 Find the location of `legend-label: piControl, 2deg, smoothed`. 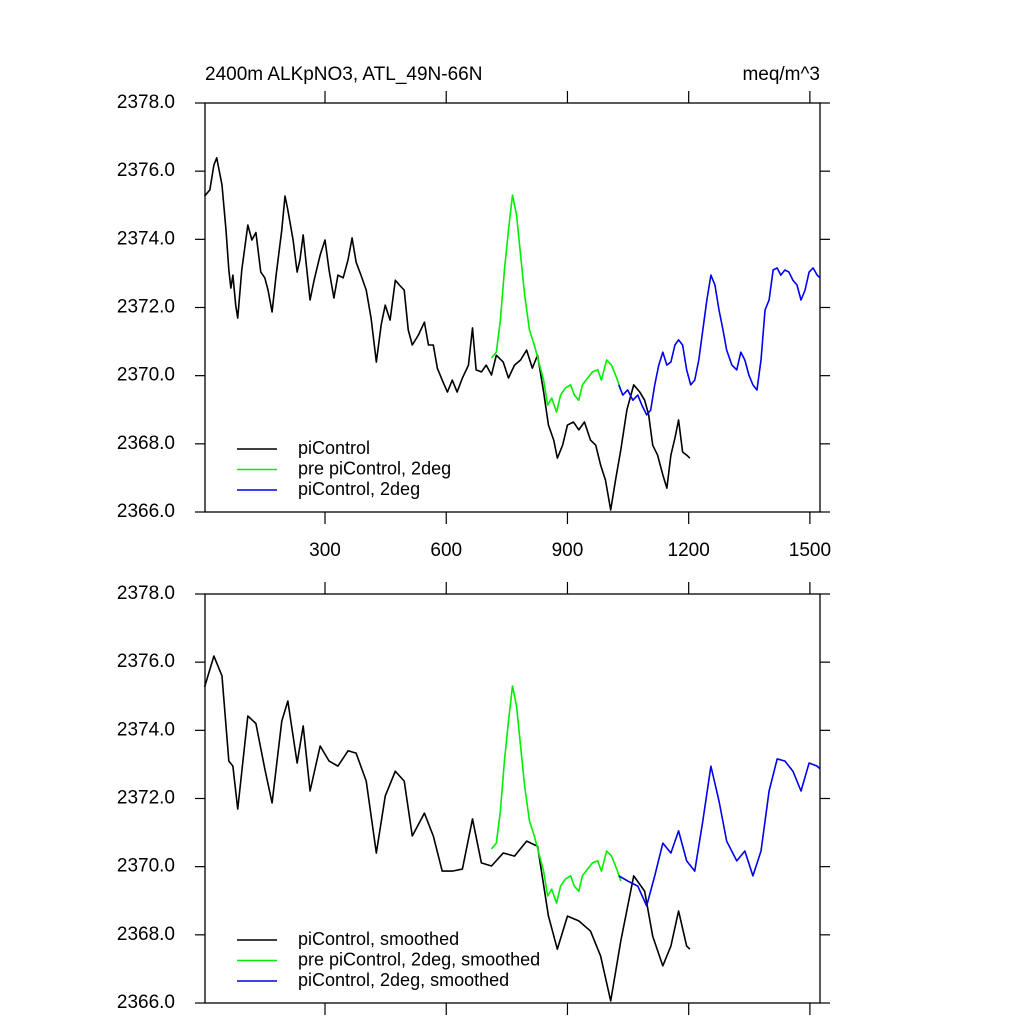

legend-label: piControl, 2deg, smoothed is located at coordinates (403, 980).